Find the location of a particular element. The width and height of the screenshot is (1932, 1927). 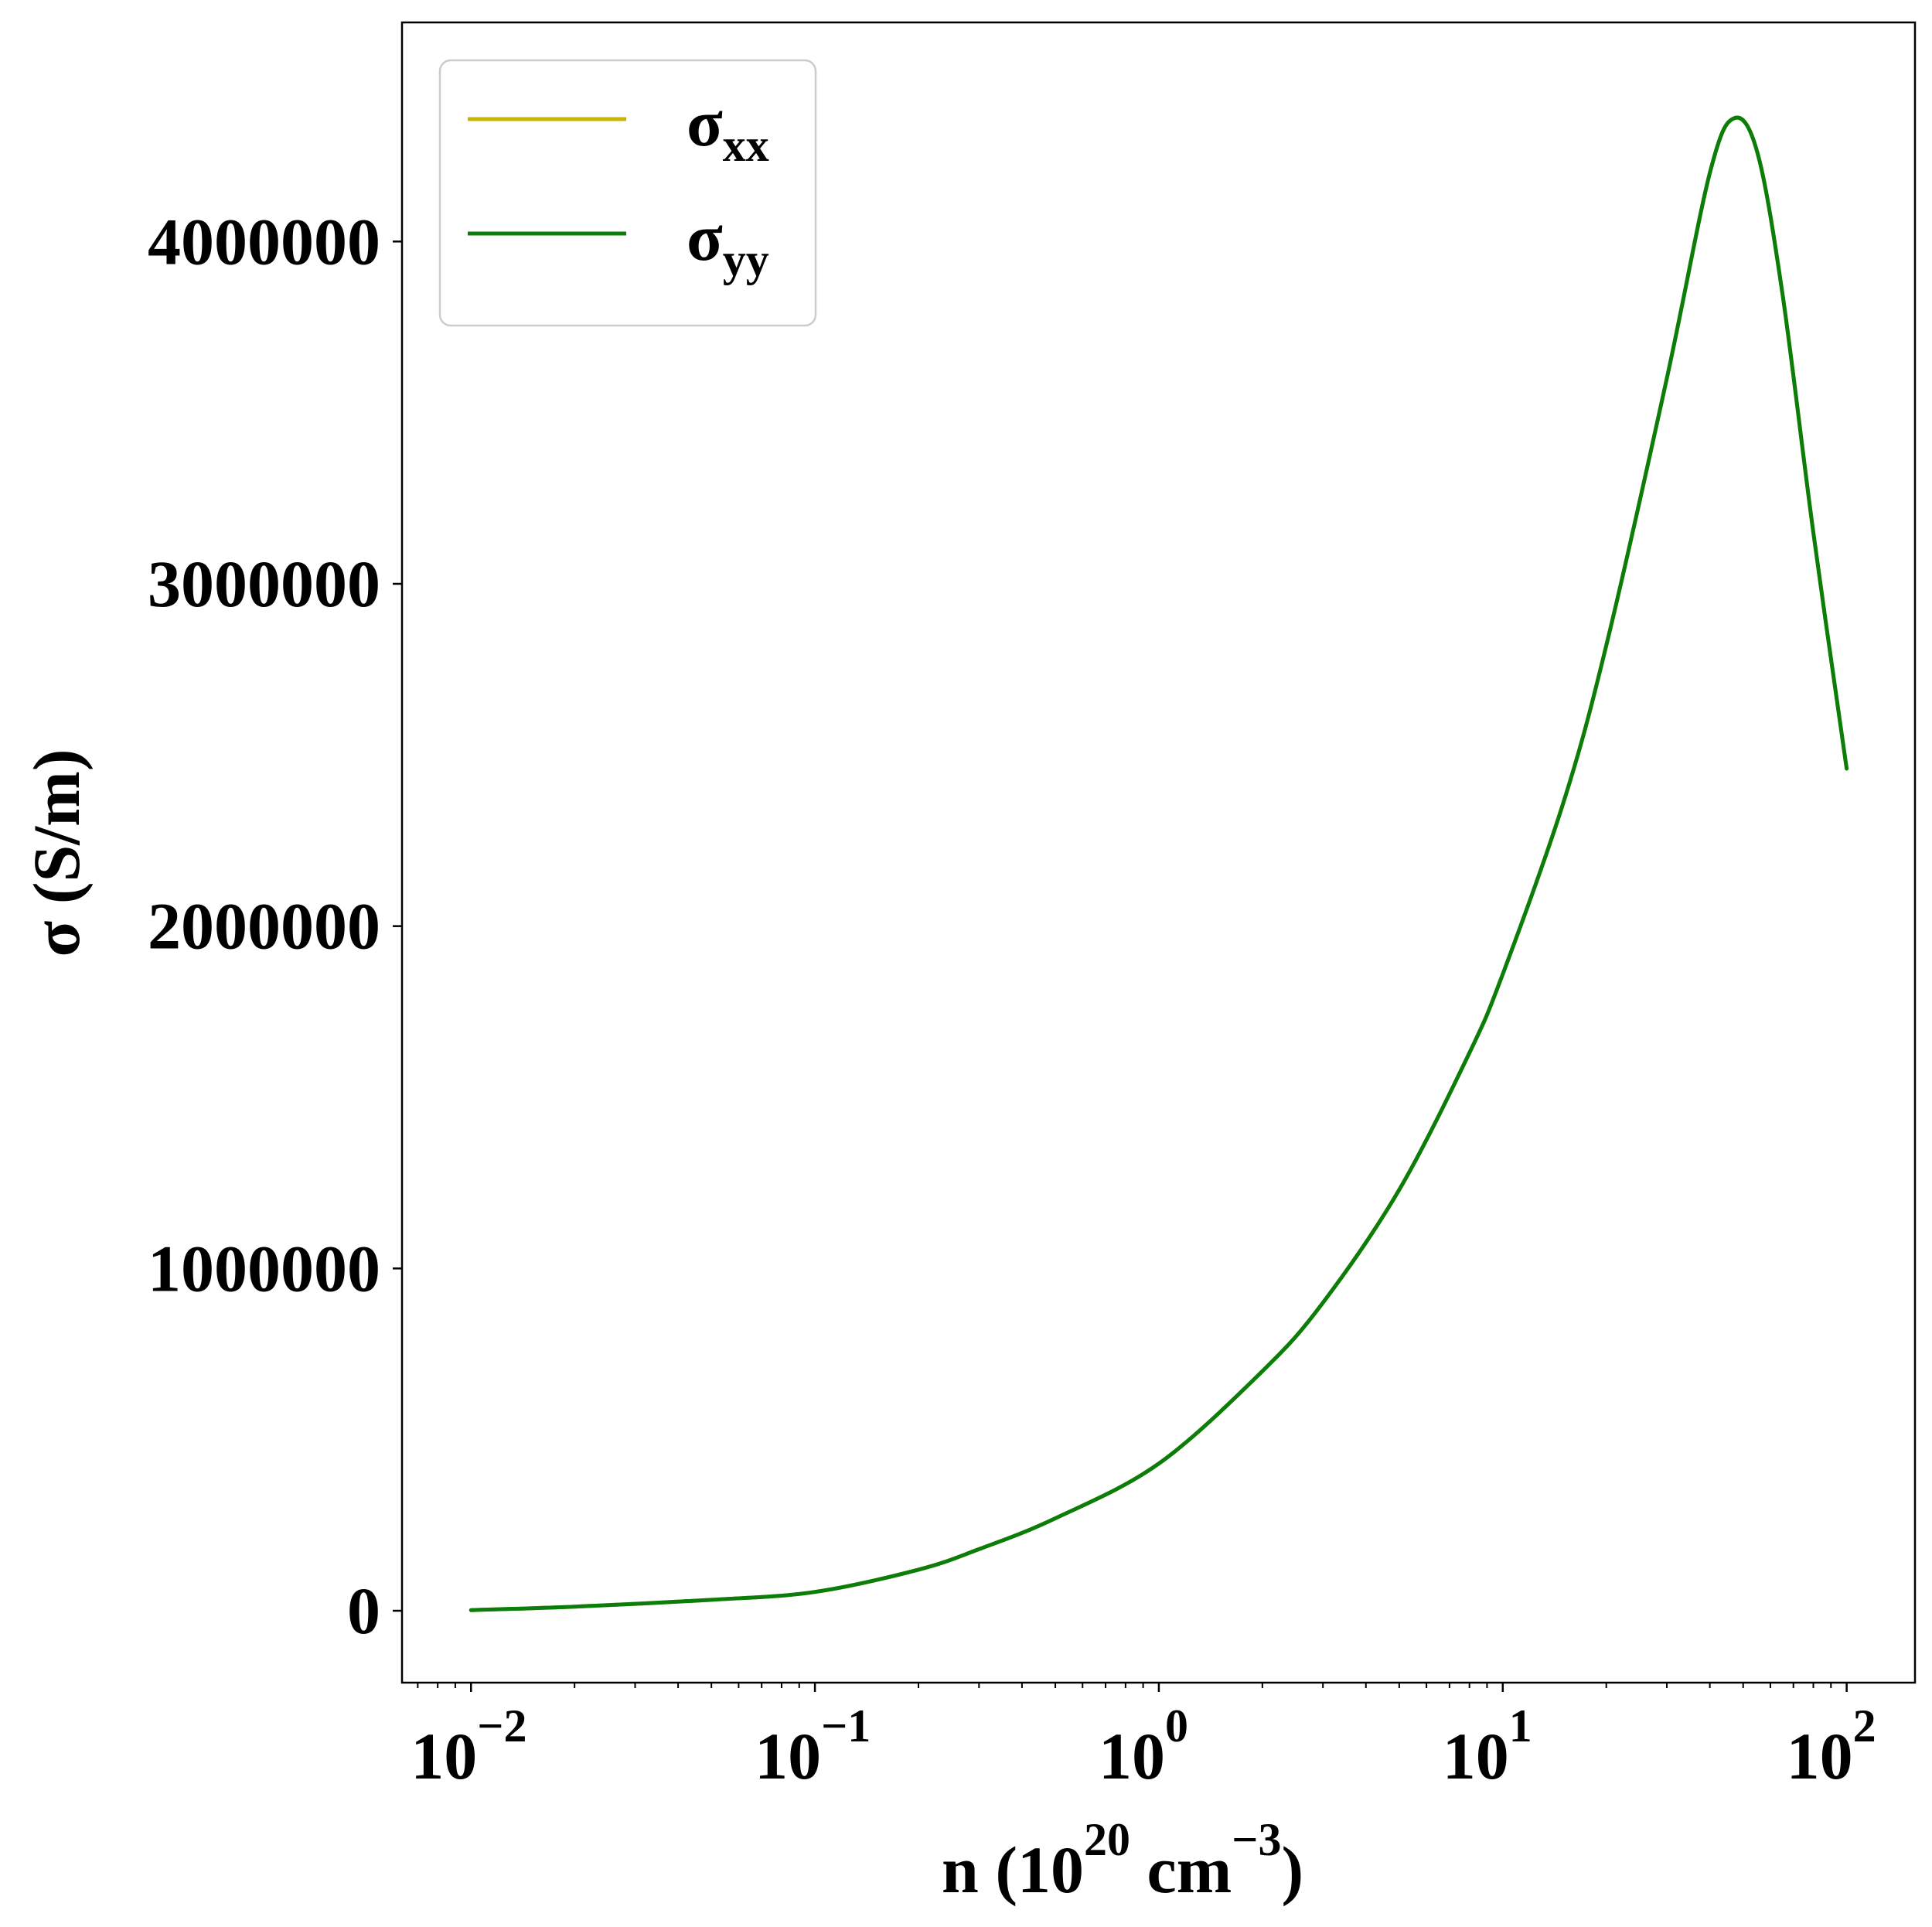

x-tick-label: 10² is located at coordinates (1831, 1746).